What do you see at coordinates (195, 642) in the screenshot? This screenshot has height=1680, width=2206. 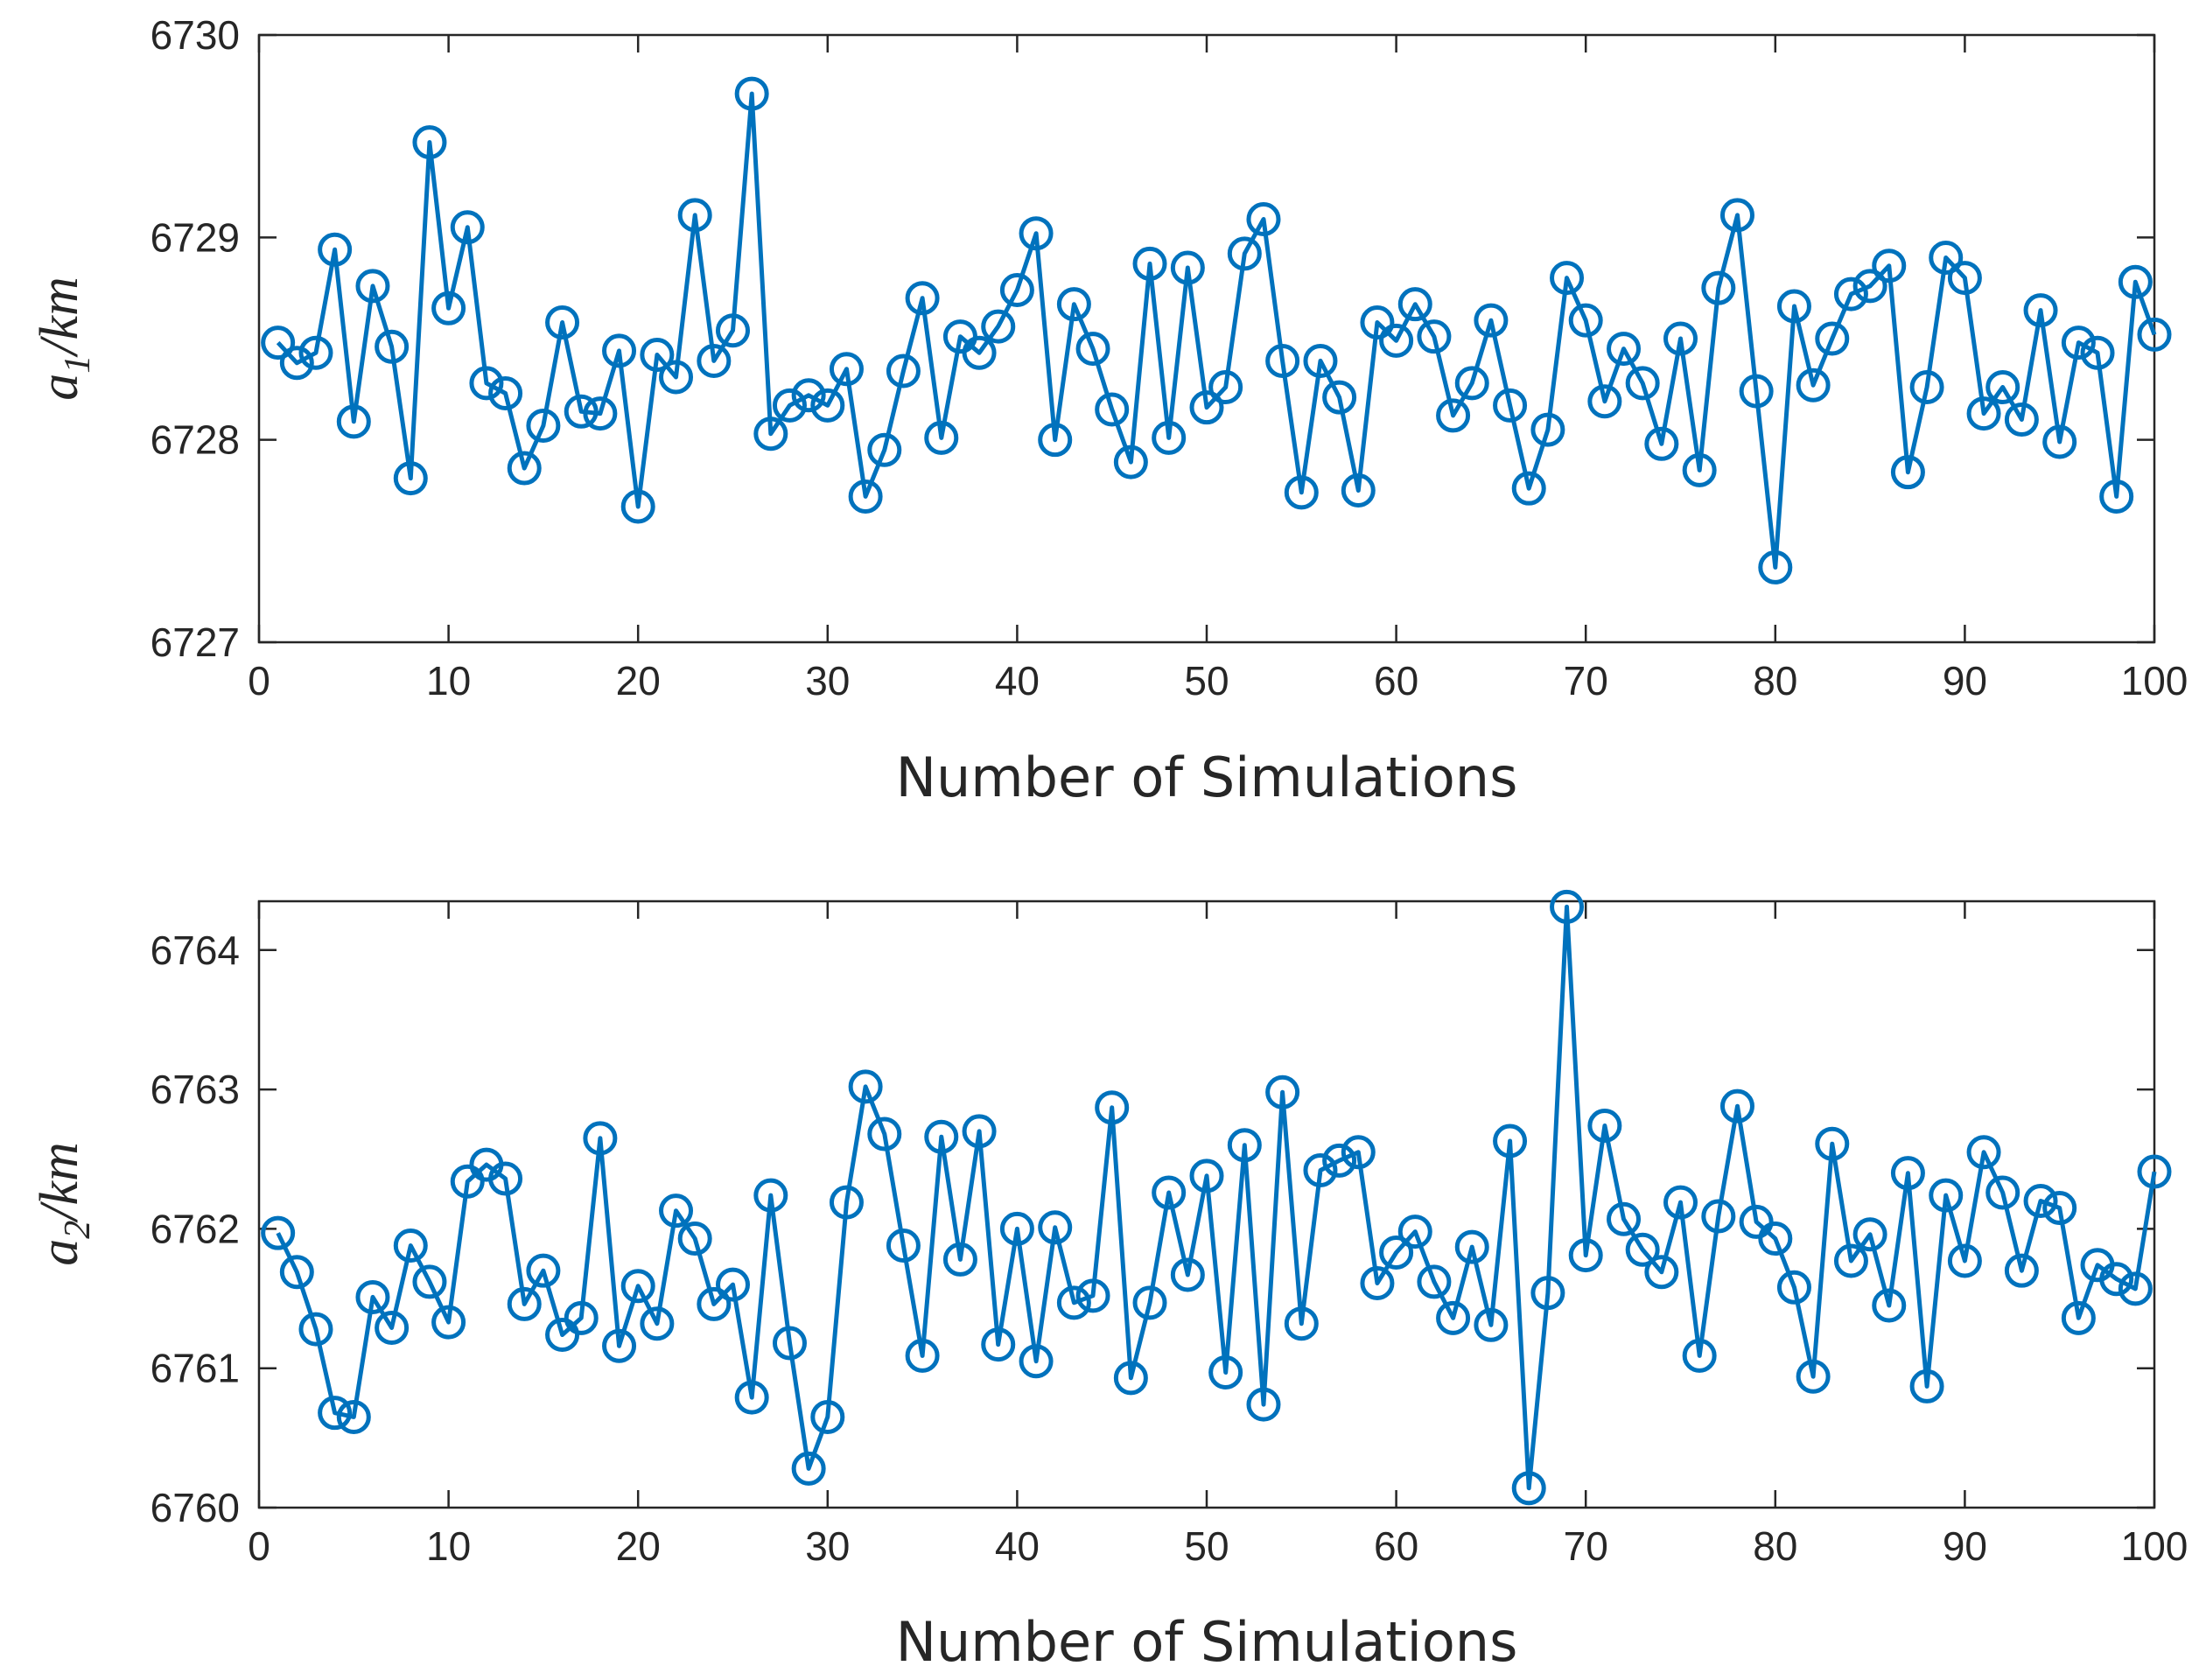 I see `y-tick-label: 6727` at bounding box center [195, 642].